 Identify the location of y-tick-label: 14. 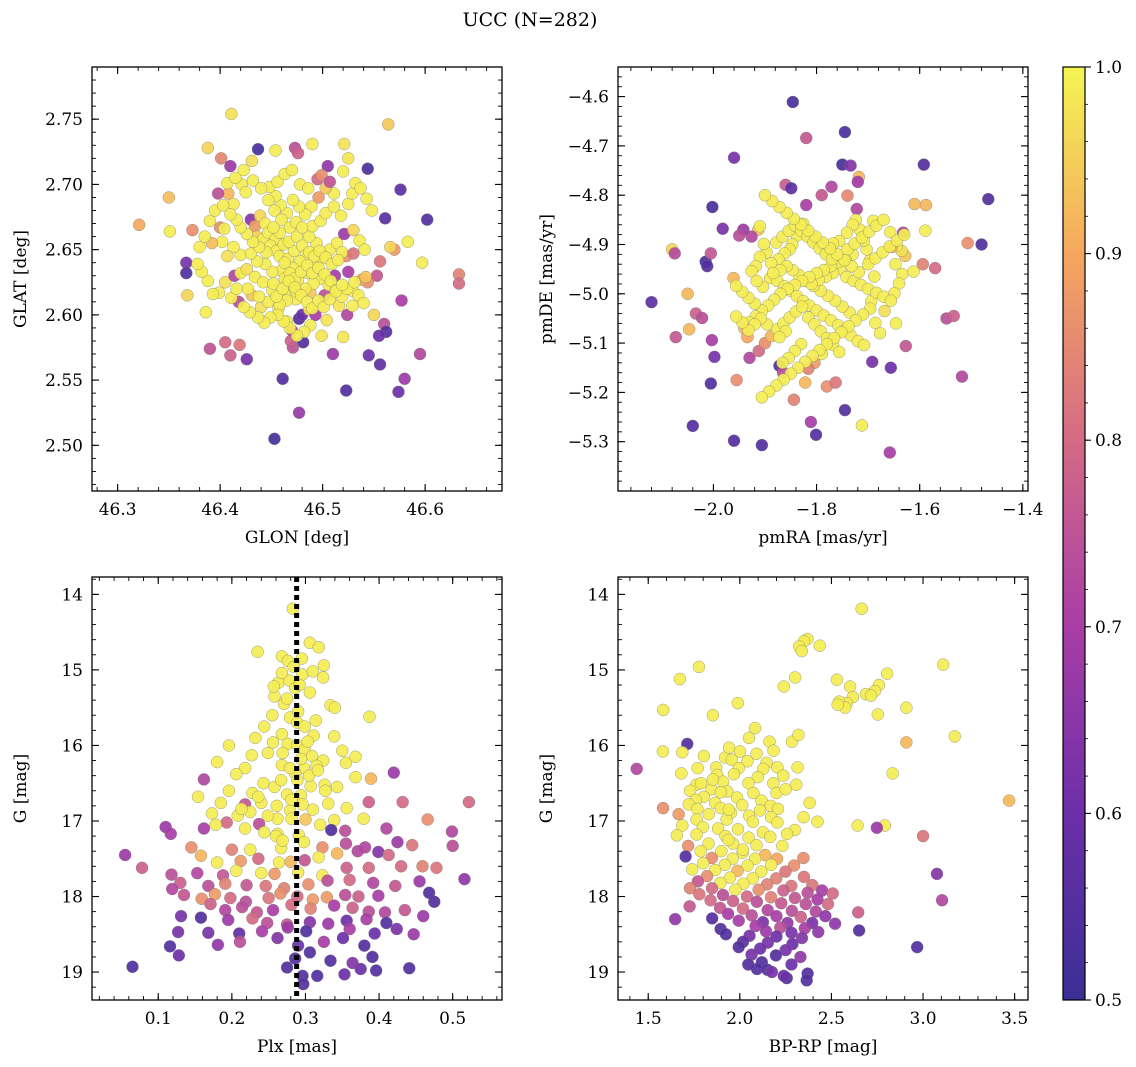
(598, 595).